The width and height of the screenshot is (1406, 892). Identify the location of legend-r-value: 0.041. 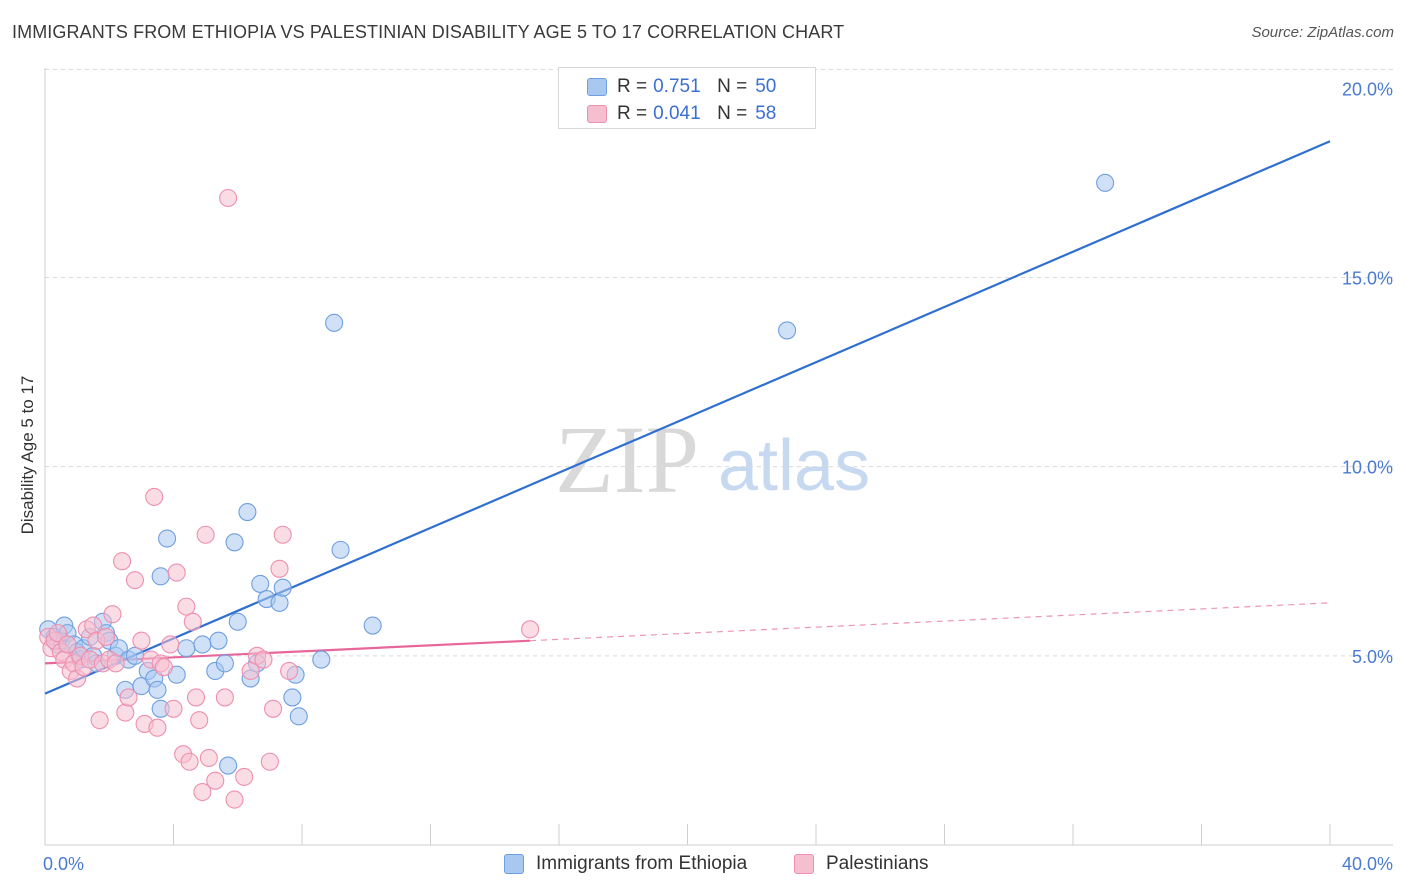
(677, 113).